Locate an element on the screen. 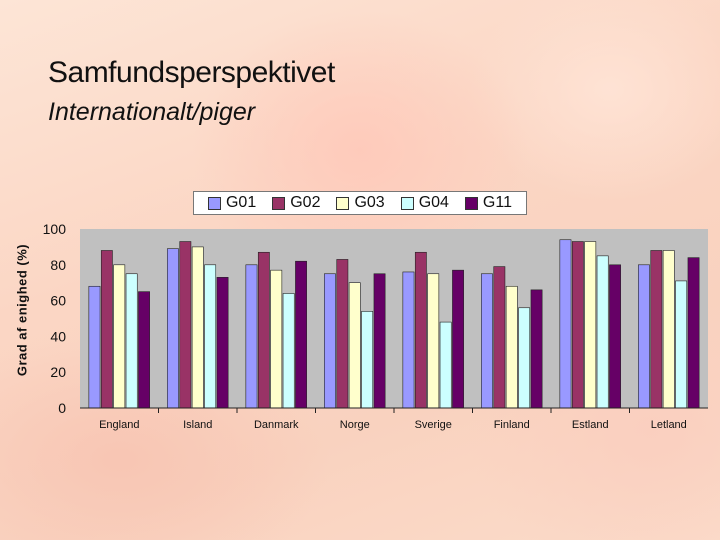 The width and height of the screenshot is (720, 540). legend-label: G02 is located at coordinates (305, 202).